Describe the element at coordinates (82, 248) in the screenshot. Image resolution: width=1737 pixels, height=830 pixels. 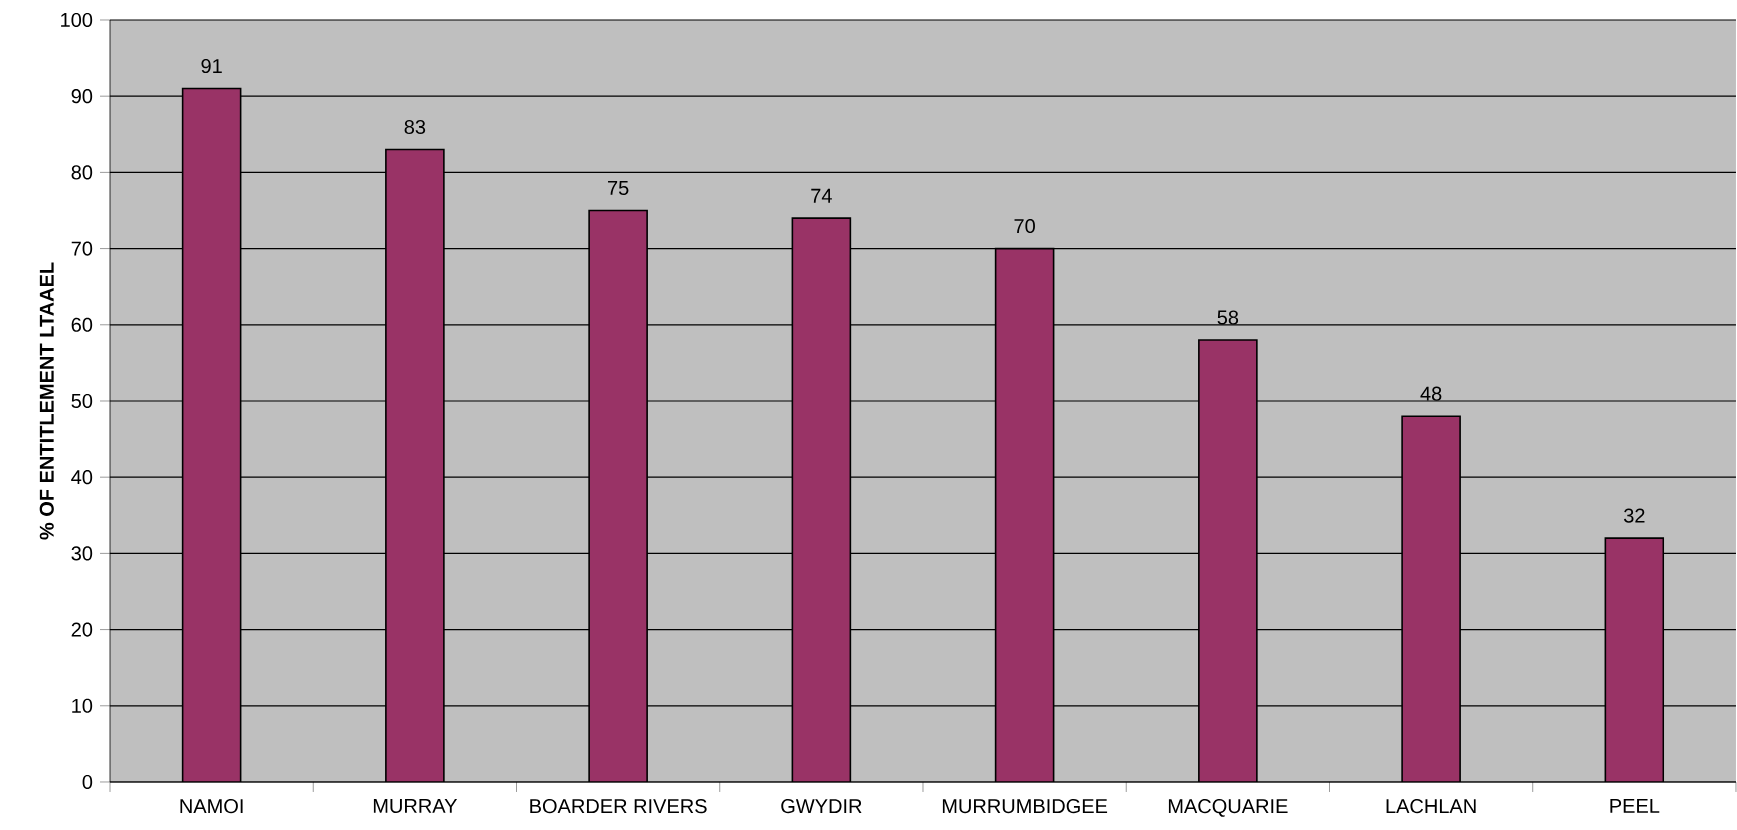
I see `y-tick-label: 70` at that location.